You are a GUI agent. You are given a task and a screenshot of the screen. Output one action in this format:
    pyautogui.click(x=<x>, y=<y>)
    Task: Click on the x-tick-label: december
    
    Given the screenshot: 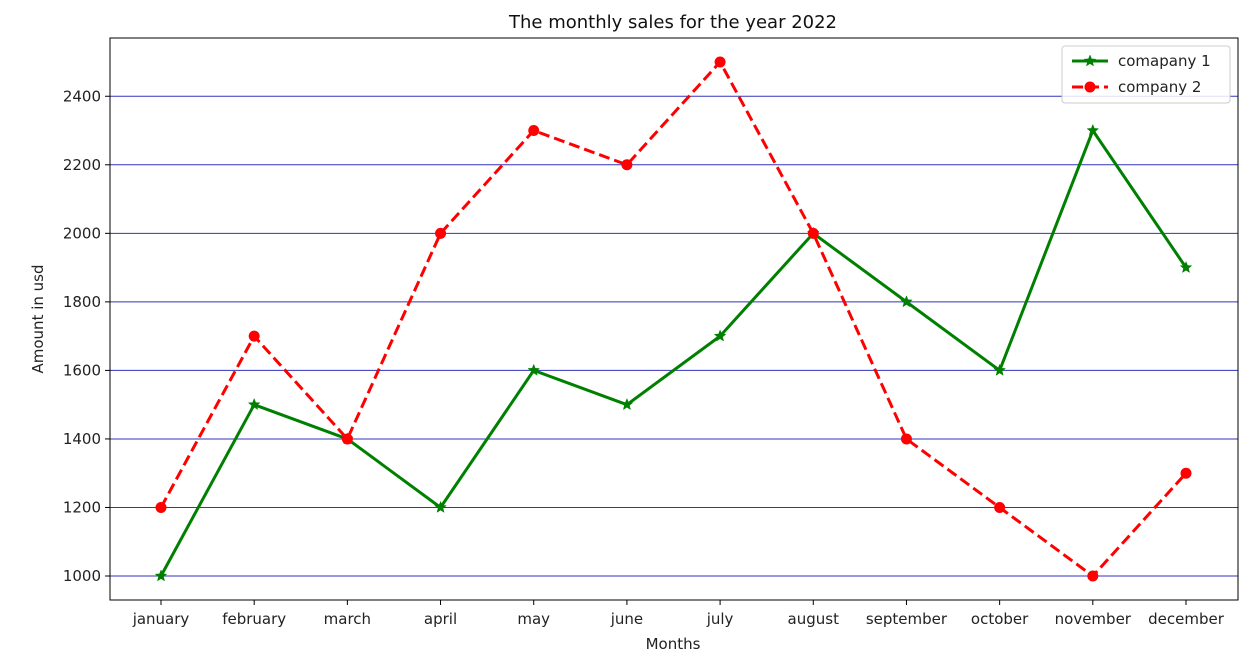 What is the action you would take?
    pyautogui.click(x=1186, y=619)
    